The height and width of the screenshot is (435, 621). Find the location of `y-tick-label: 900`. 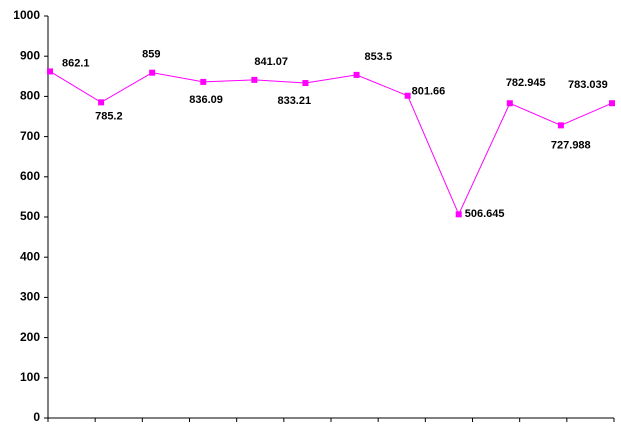

y-tick-label: 900 is located at coordinates (30, 55).